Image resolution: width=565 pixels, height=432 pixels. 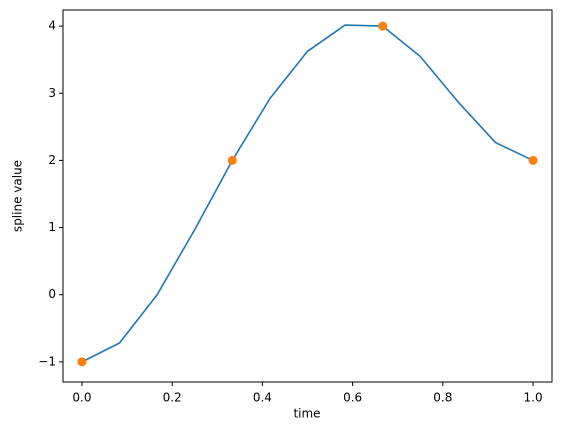 What do you see at coordinates (352, 398) in the screenshot?
I see `x-tick-label: 0.6` at bounding box center [352, 398].